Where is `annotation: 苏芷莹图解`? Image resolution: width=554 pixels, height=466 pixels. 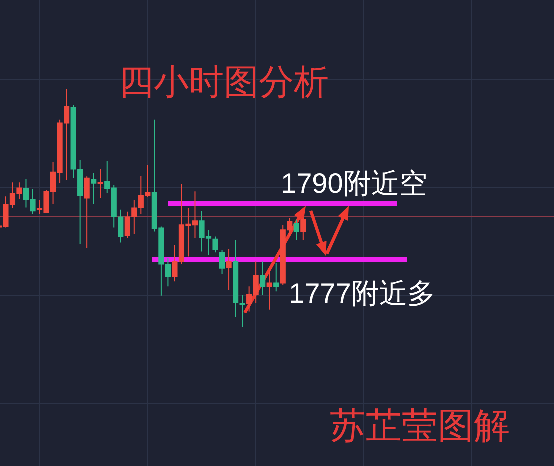
annotation: 苏芷莹图解 is located at coordinates (420, 425).